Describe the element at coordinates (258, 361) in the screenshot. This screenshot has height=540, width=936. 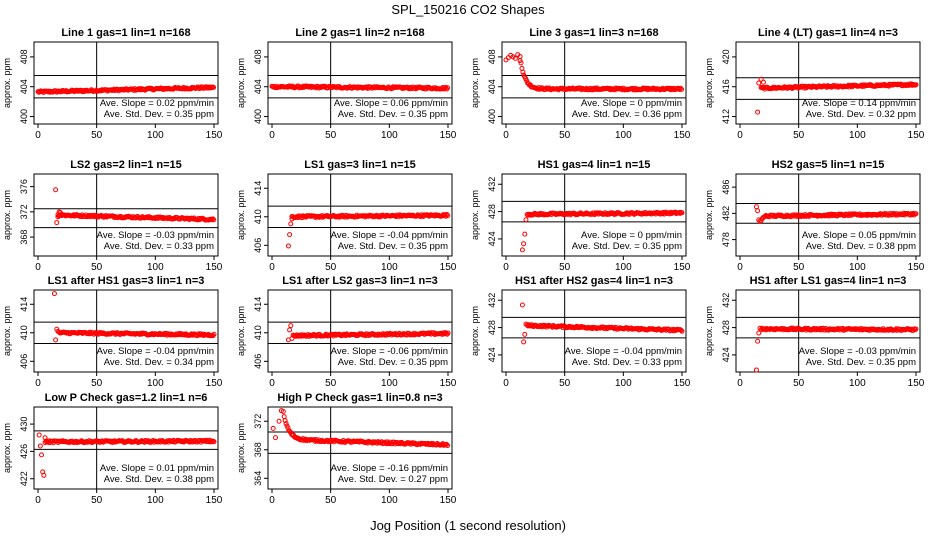
I see `y-tick-label: 406` at that location.